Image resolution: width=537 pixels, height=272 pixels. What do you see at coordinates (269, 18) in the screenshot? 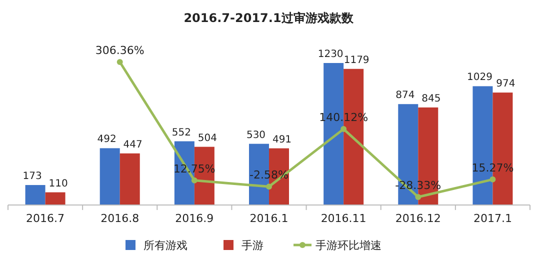
I see `chart-title: 2016.7-2017.1过审游戏款数` at bounding box center [269, 18].